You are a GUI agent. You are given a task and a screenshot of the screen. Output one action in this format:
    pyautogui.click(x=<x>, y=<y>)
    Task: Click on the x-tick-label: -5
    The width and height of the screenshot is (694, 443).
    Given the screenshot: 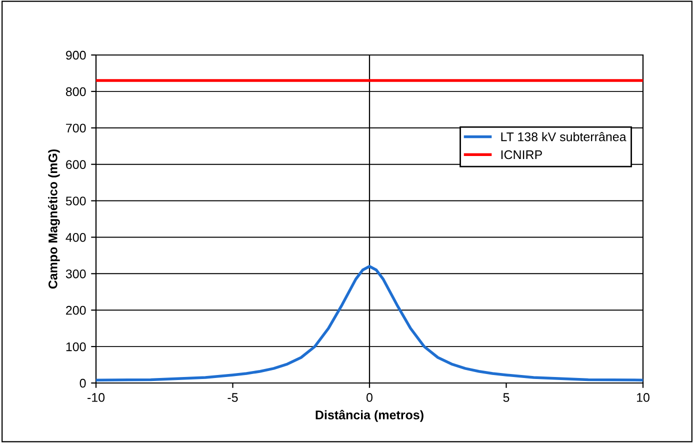 What is the action you would take?
    pyautogui.click(x=233, y=397)
    